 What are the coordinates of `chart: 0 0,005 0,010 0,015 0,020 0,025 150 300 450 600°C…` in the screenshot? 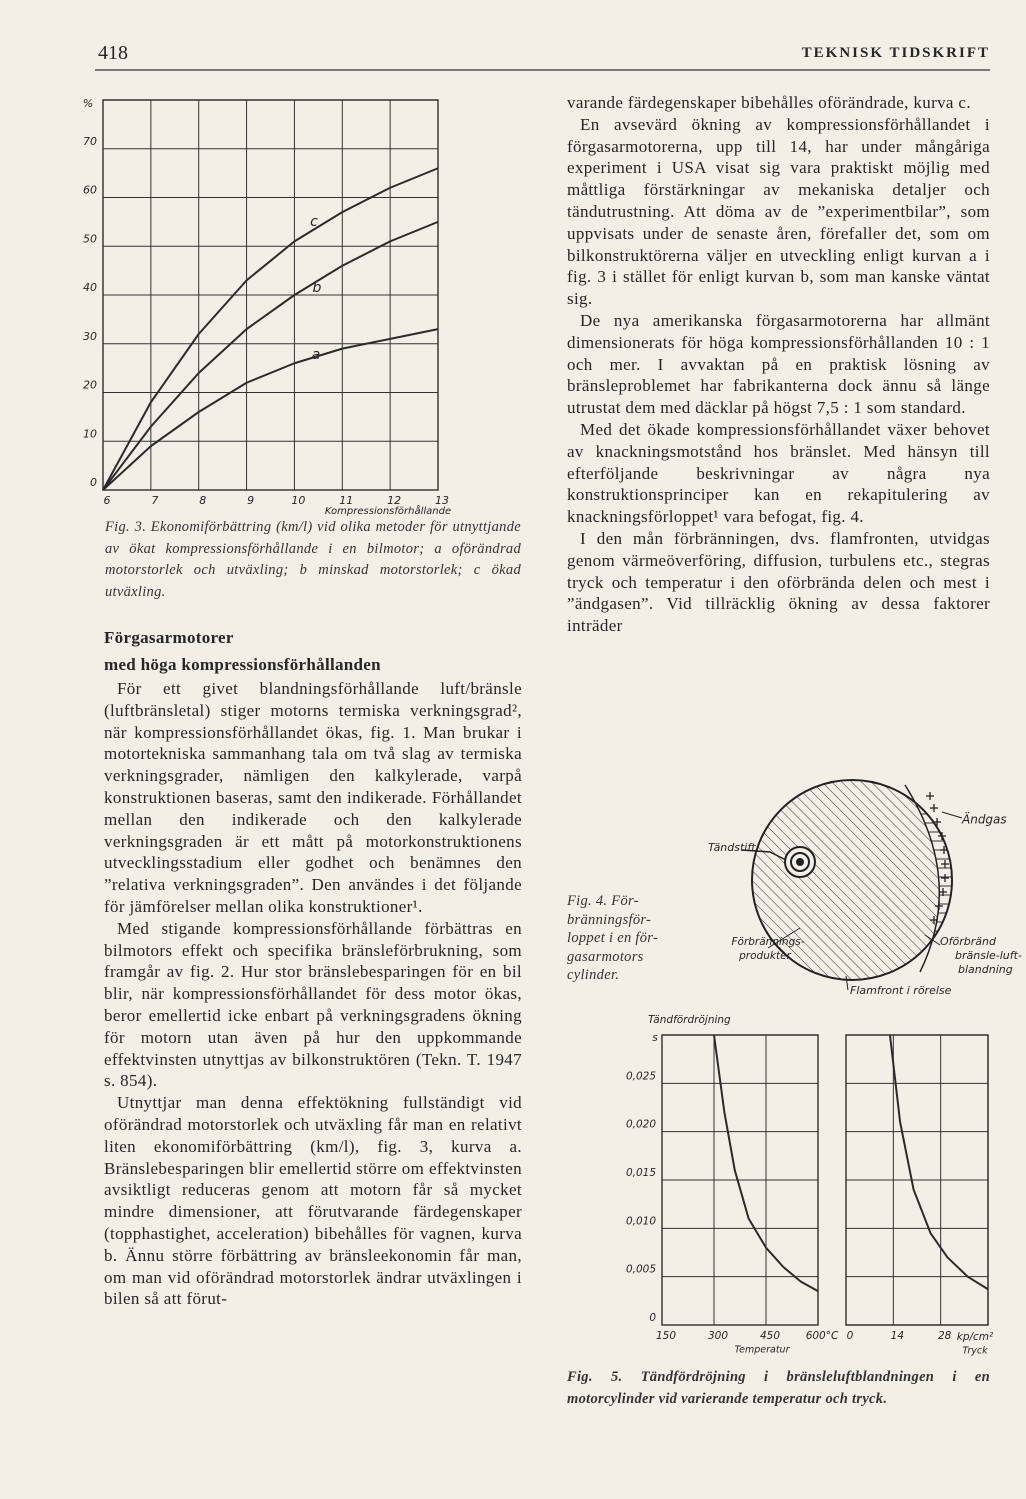 It's located at (732, 1185).